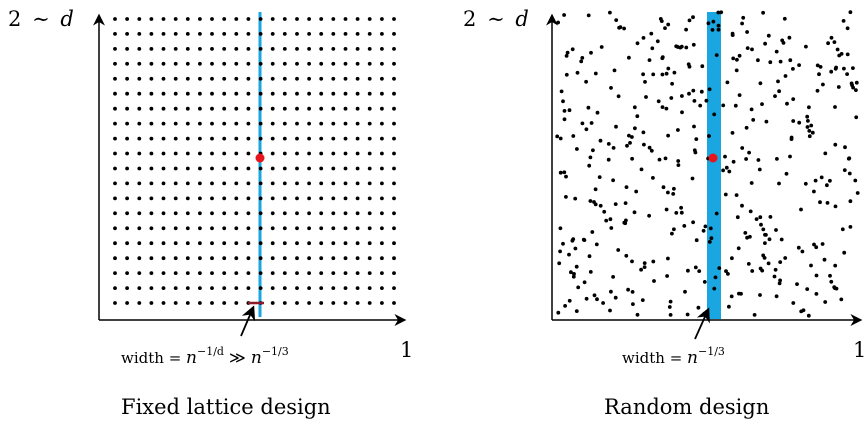 The width and height of the screenshot is (864, 428). Describe the element at coordinates (205, 356) in the screenshot. I see `lattice-width-label: width = n−1/d ≫ n−1/3` at that location.